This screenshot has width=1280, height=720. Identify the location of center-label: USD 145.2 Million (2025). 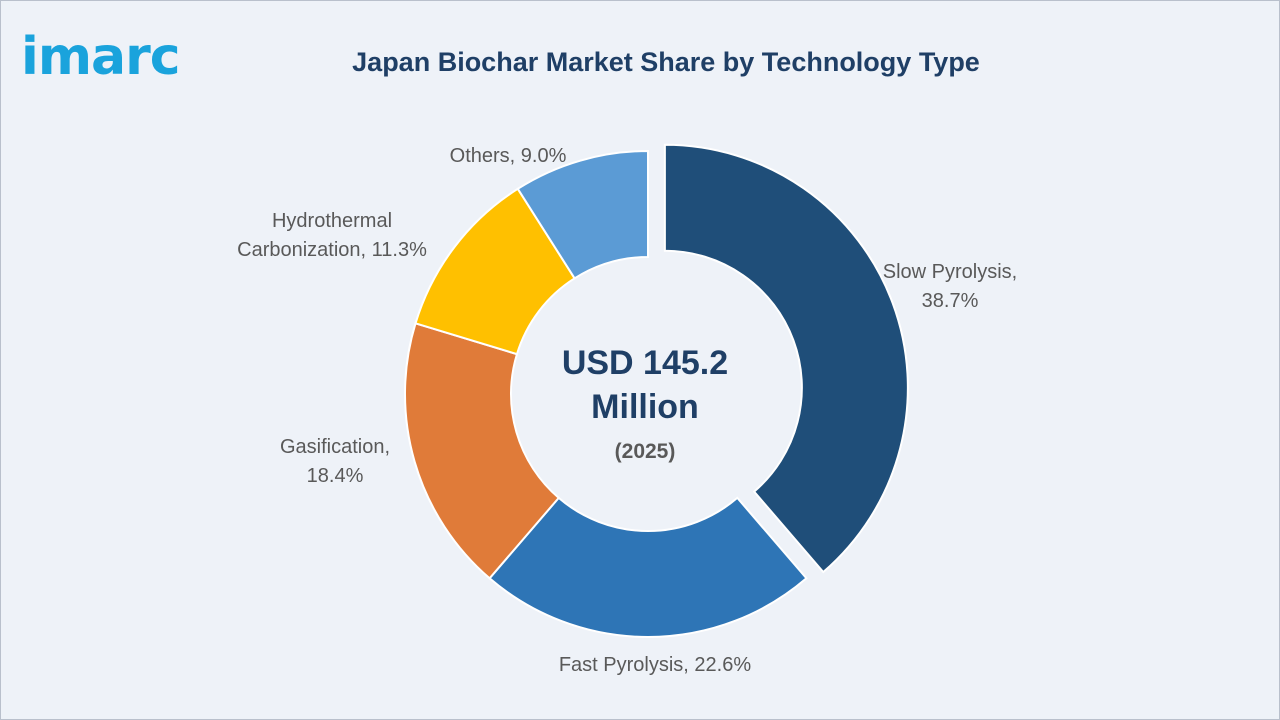
(645, 403).